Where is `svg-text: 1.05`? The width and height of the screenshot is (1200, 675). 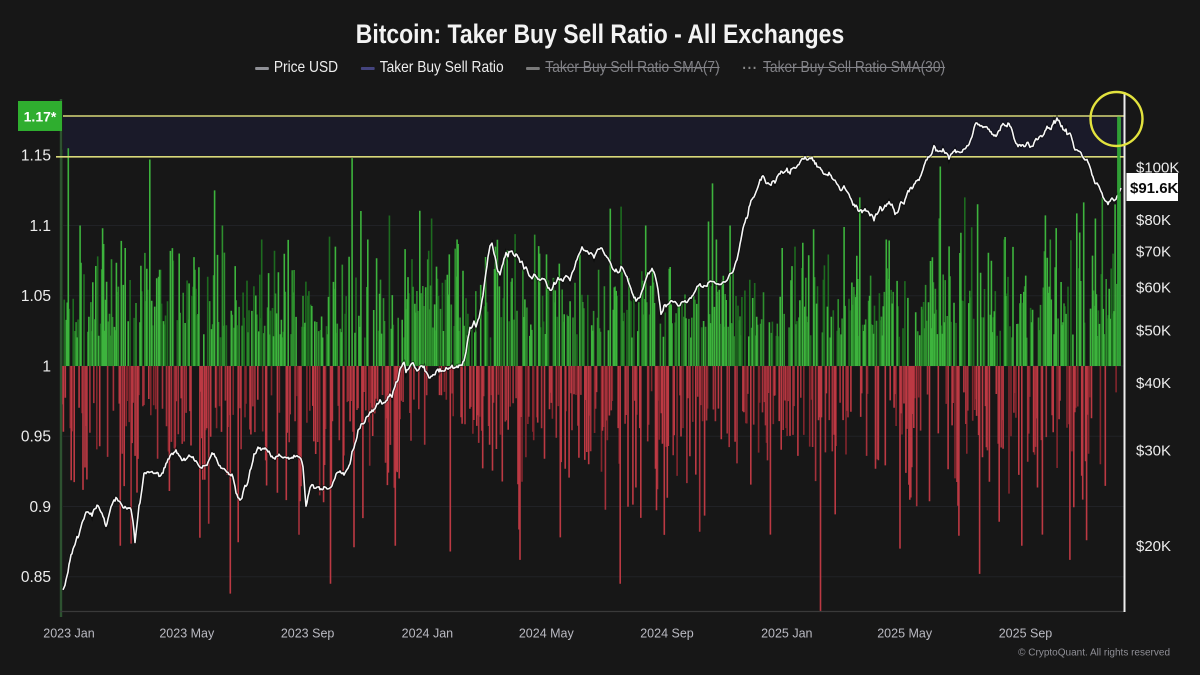 svg-text: 1.05 is located at coordinates (36, 296).